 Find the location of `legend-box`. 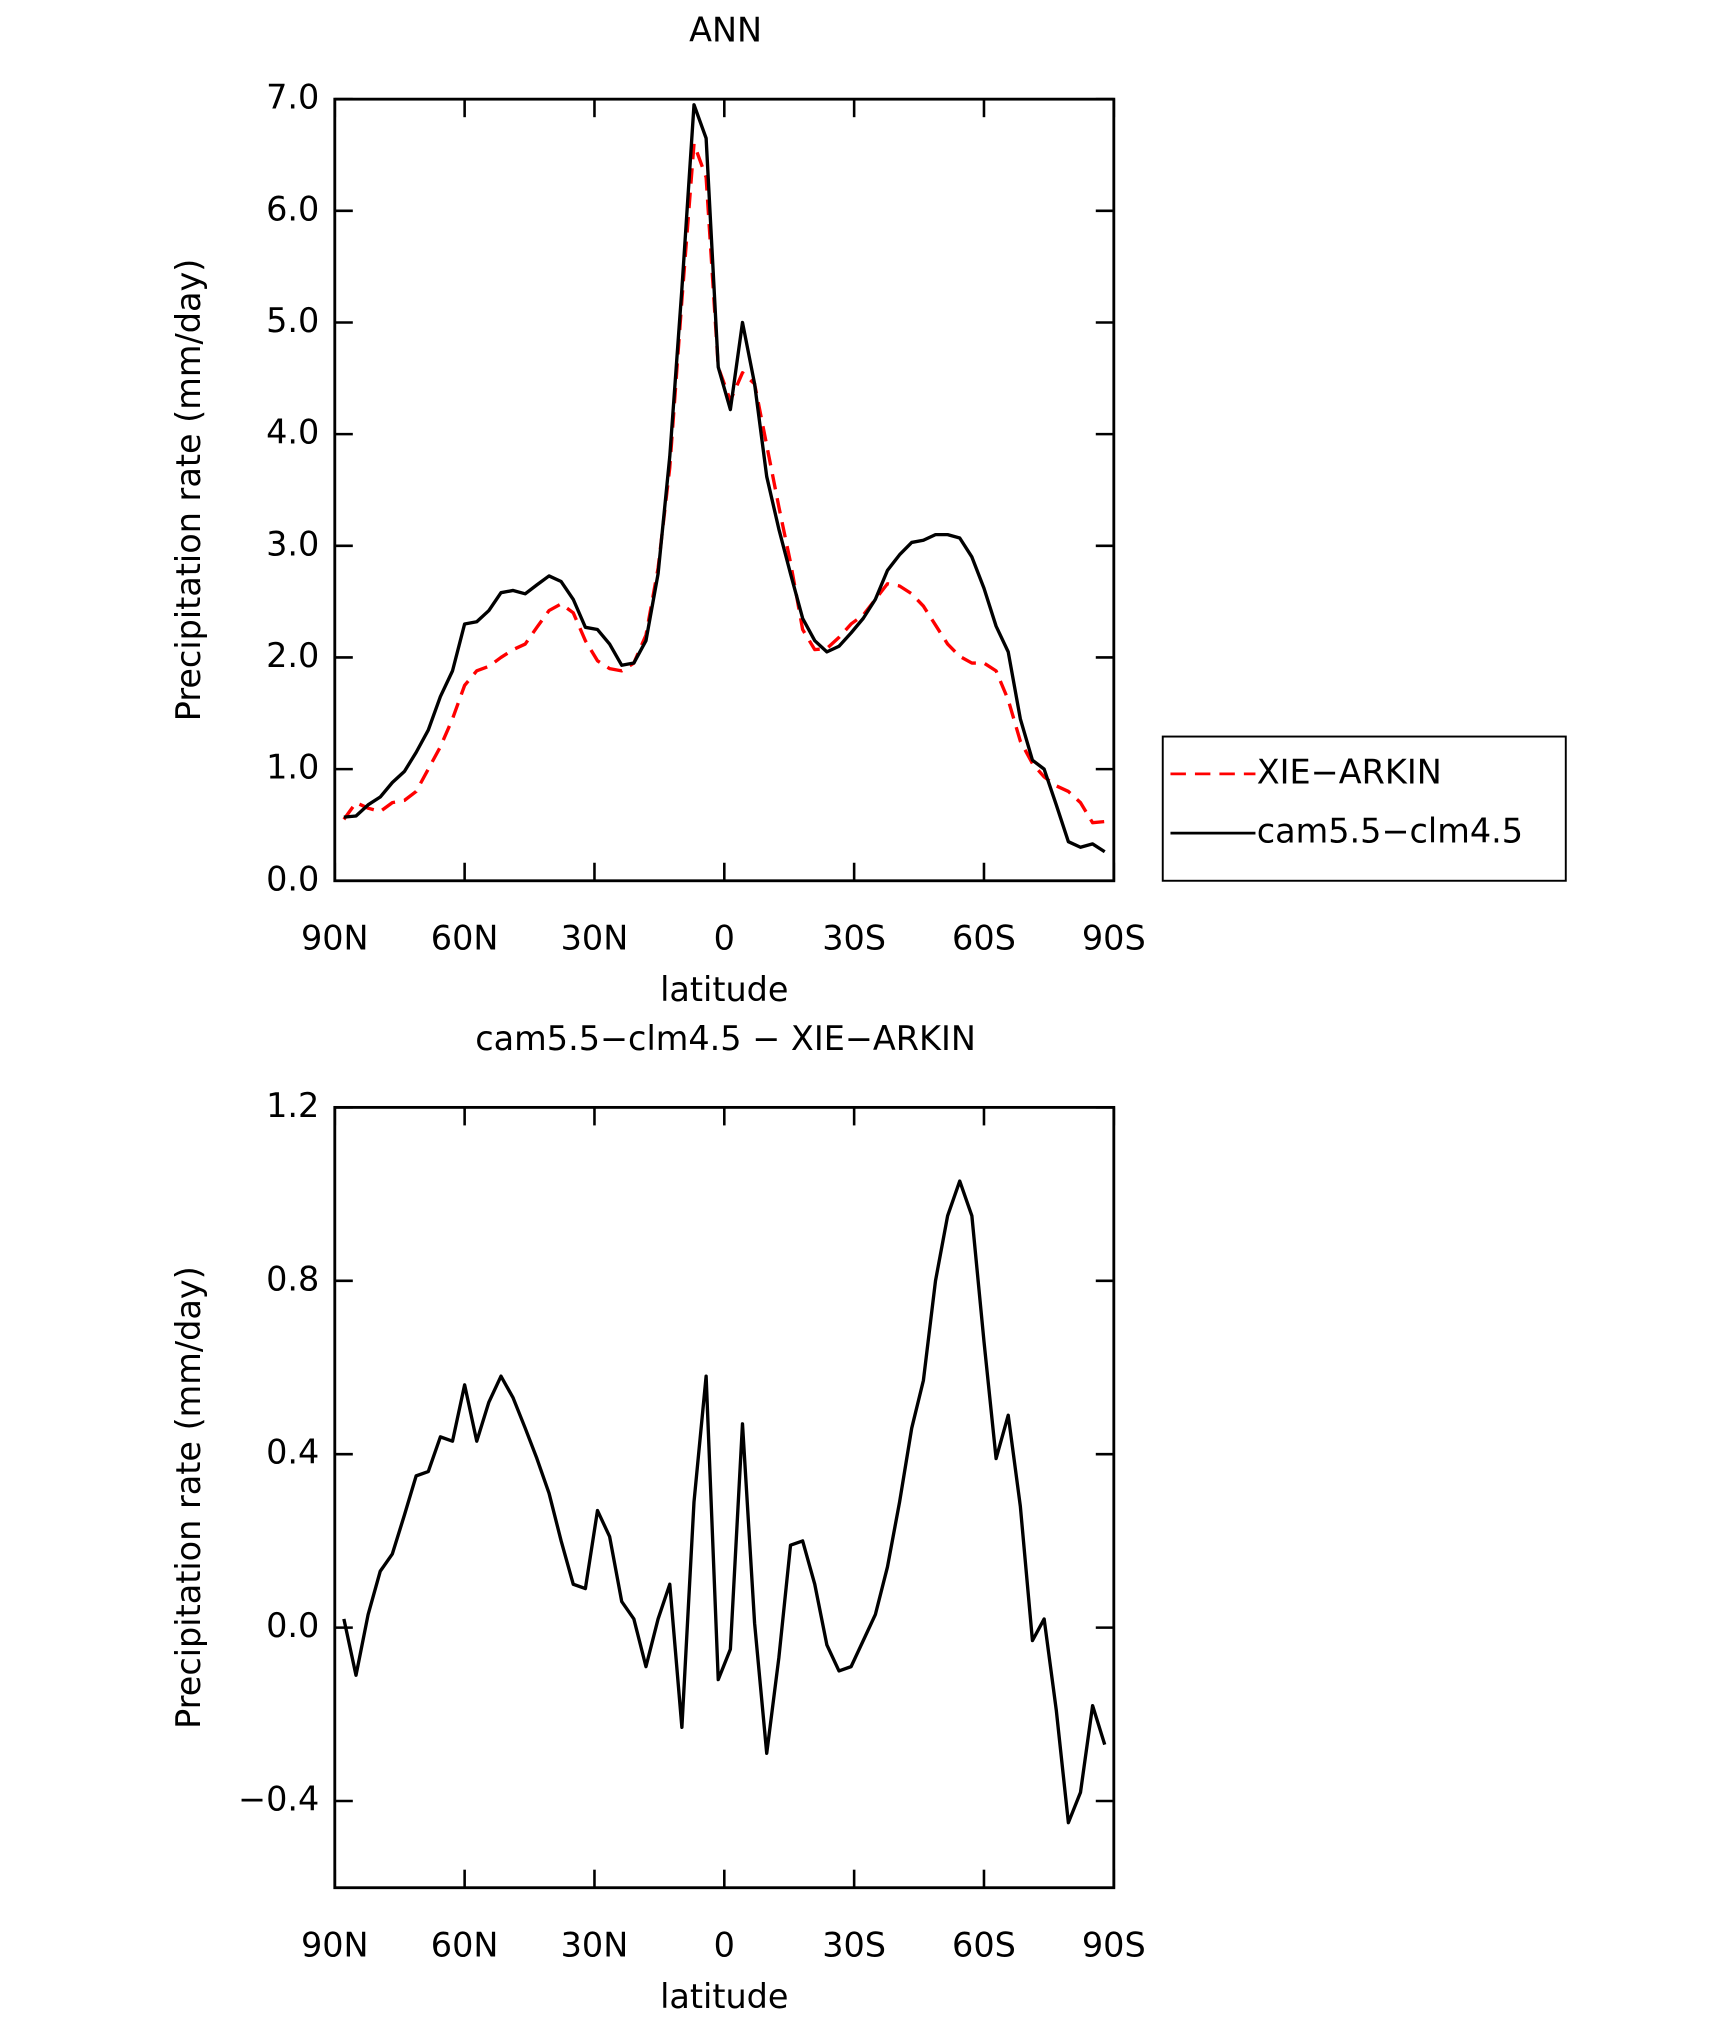

legend-box is located at coordinates (1364, 808).